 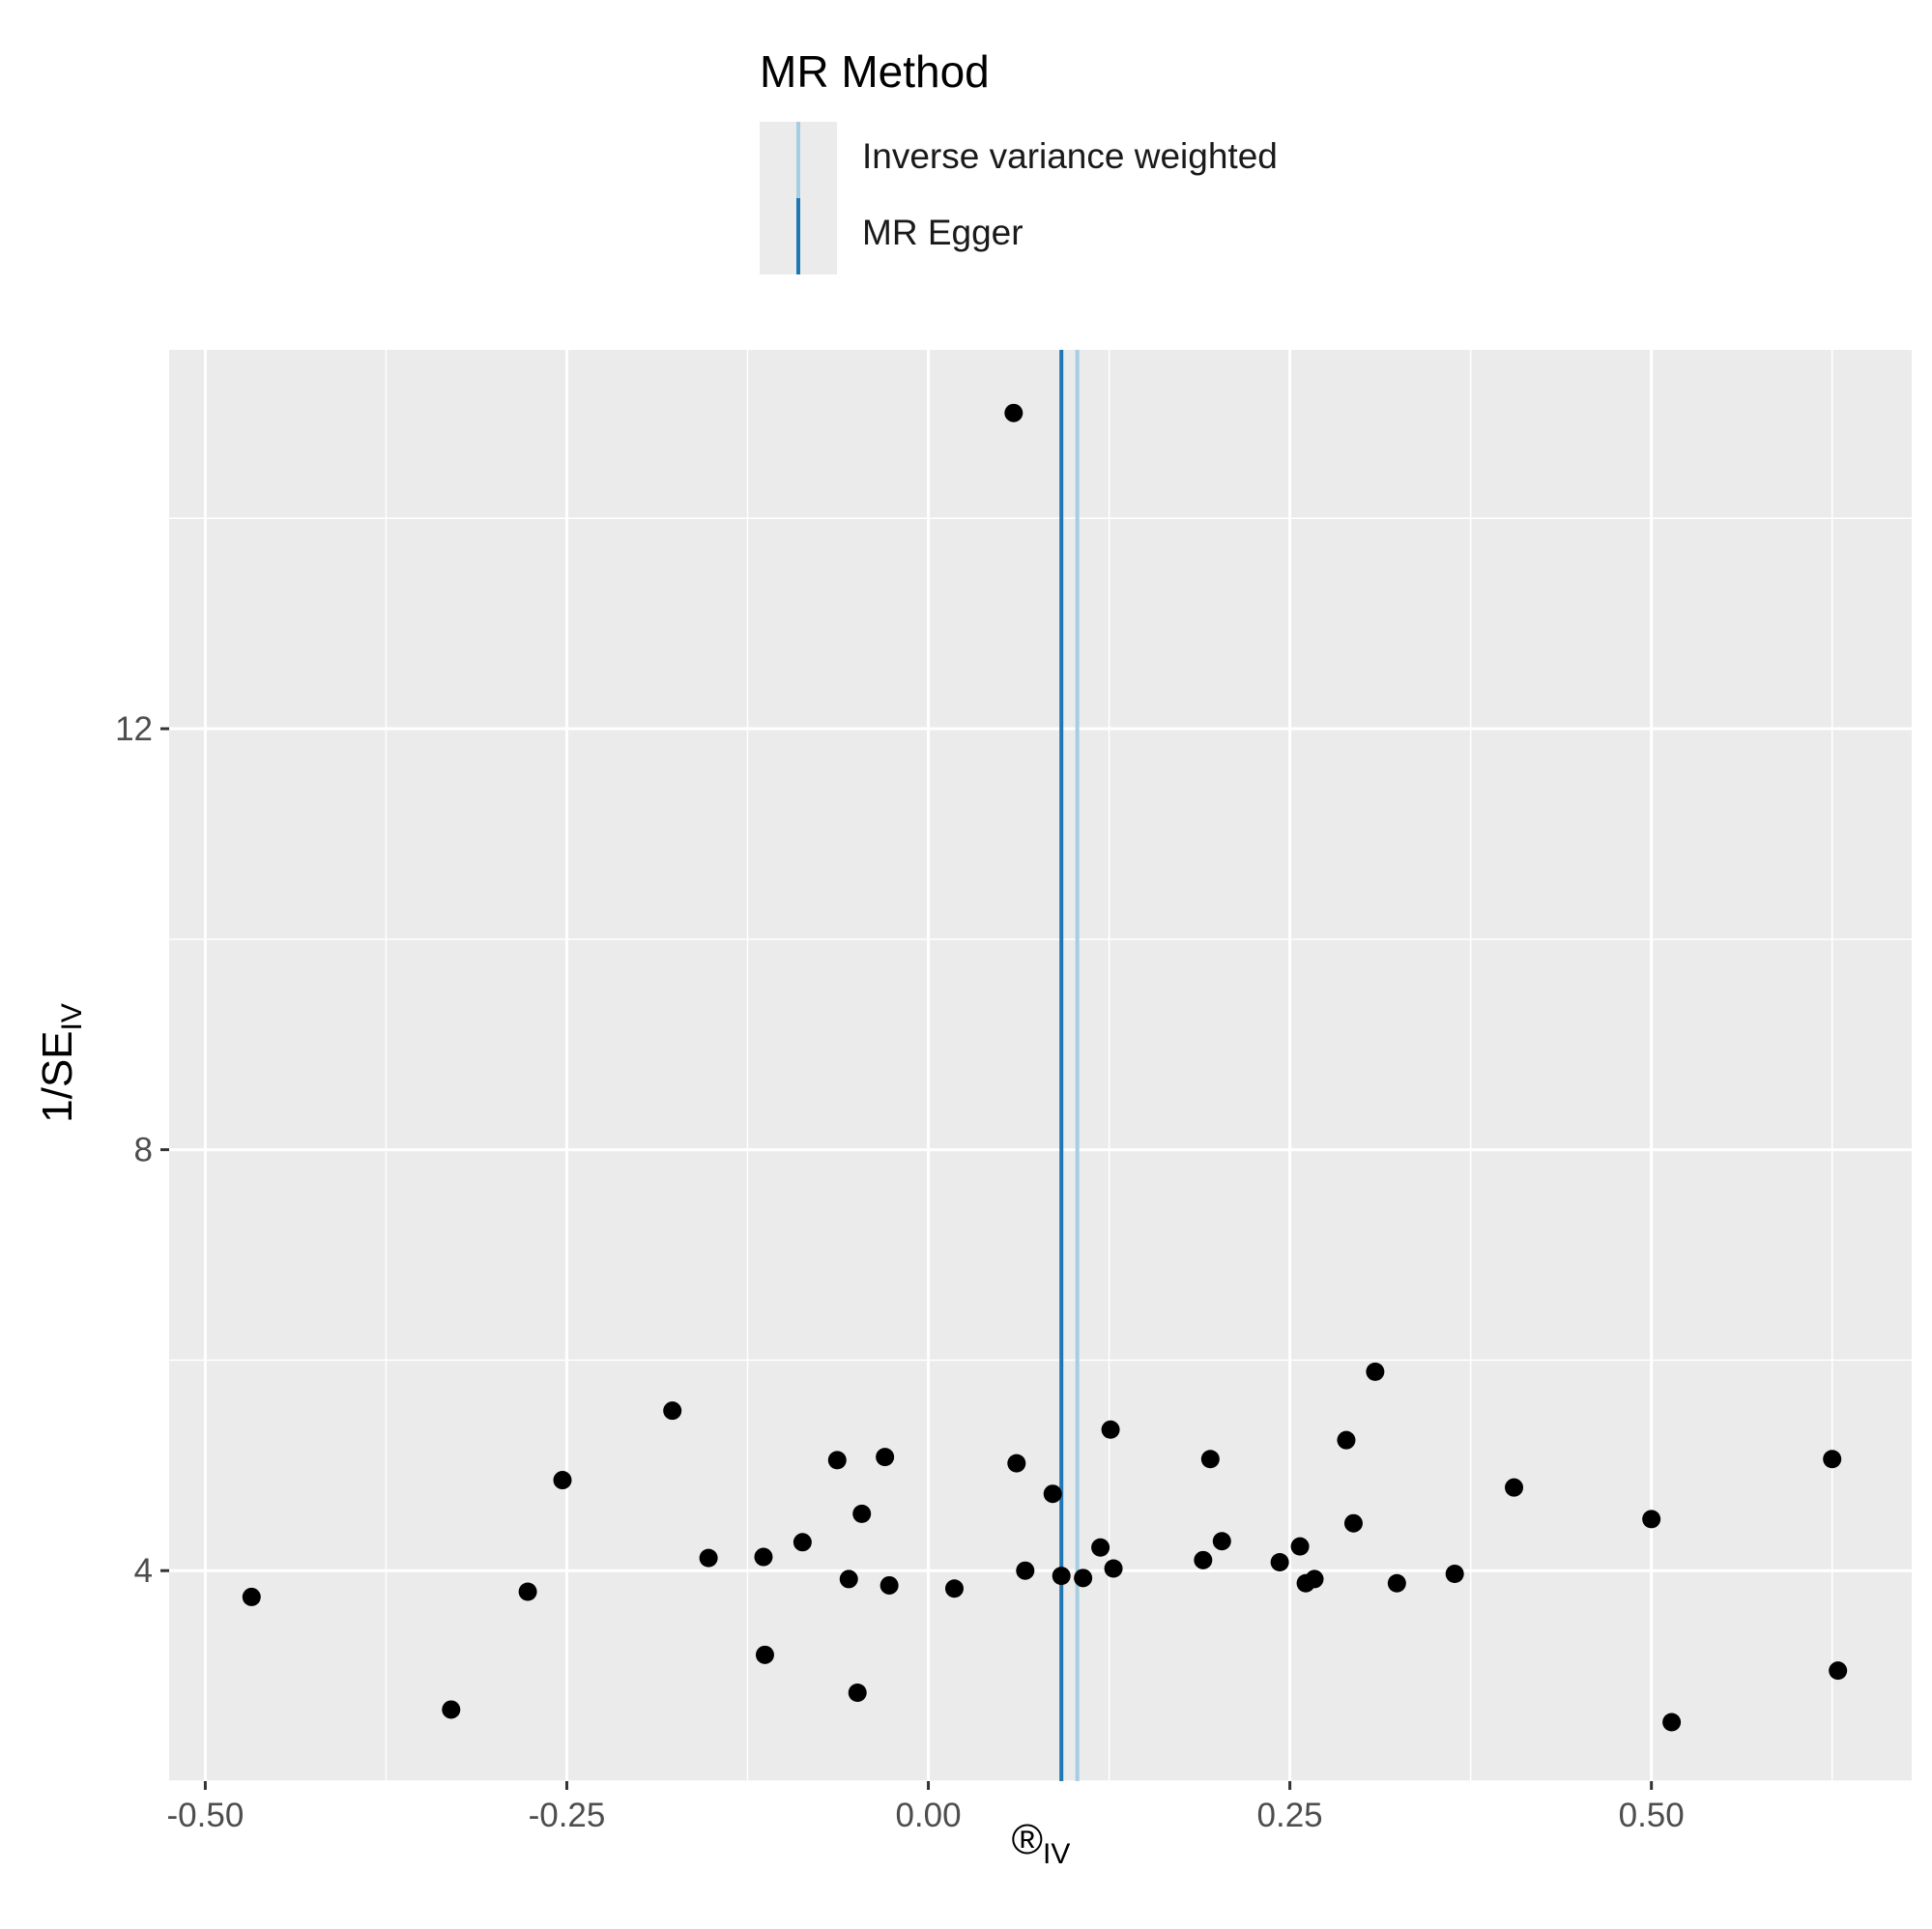 I want to click on legend-title: MR Method, so click(x=875, y=71).